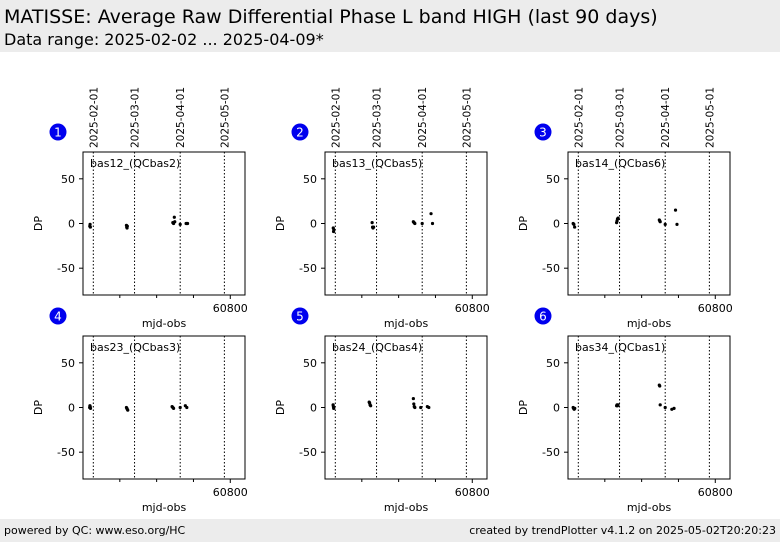 The width and height of the screenshot is (782, 542). What do you see at coordinates (300, 133) in the screenshot?
I see `panel-number: 2` at bounding box center [300, 133].